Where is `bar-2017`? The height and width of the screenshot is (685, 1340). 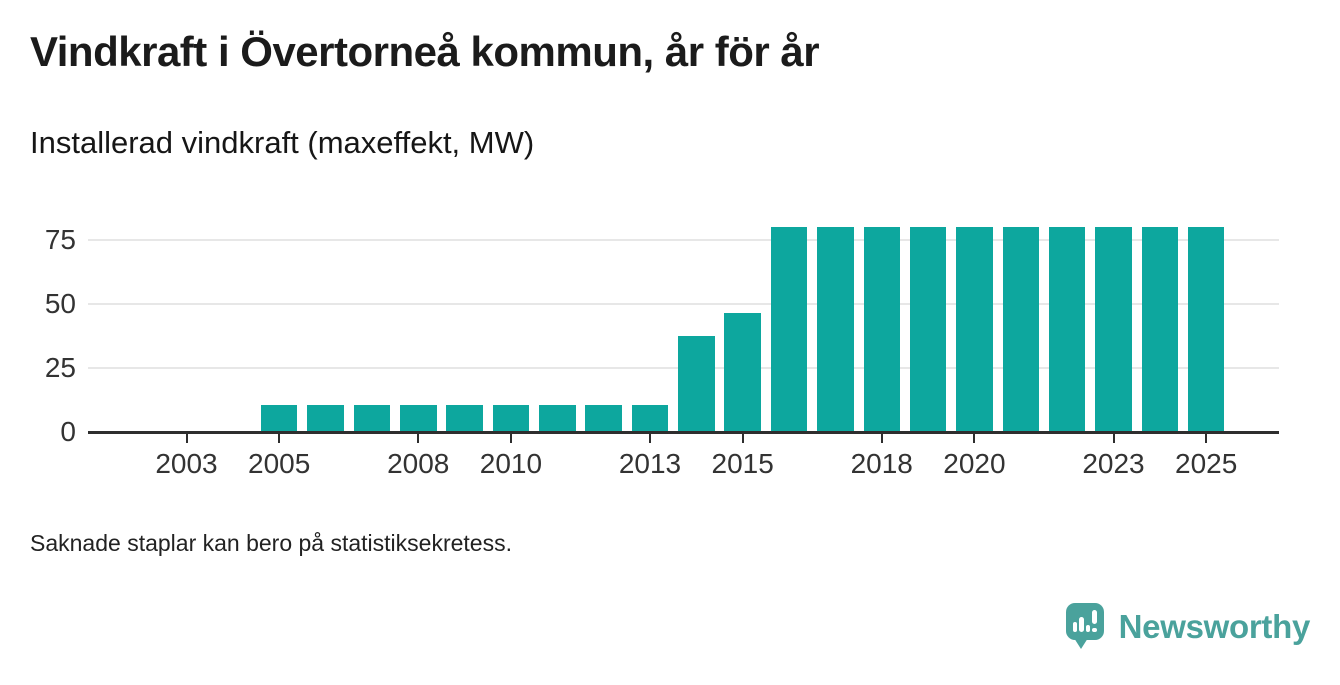 bar-2017 is located at coordinates (835, 329).